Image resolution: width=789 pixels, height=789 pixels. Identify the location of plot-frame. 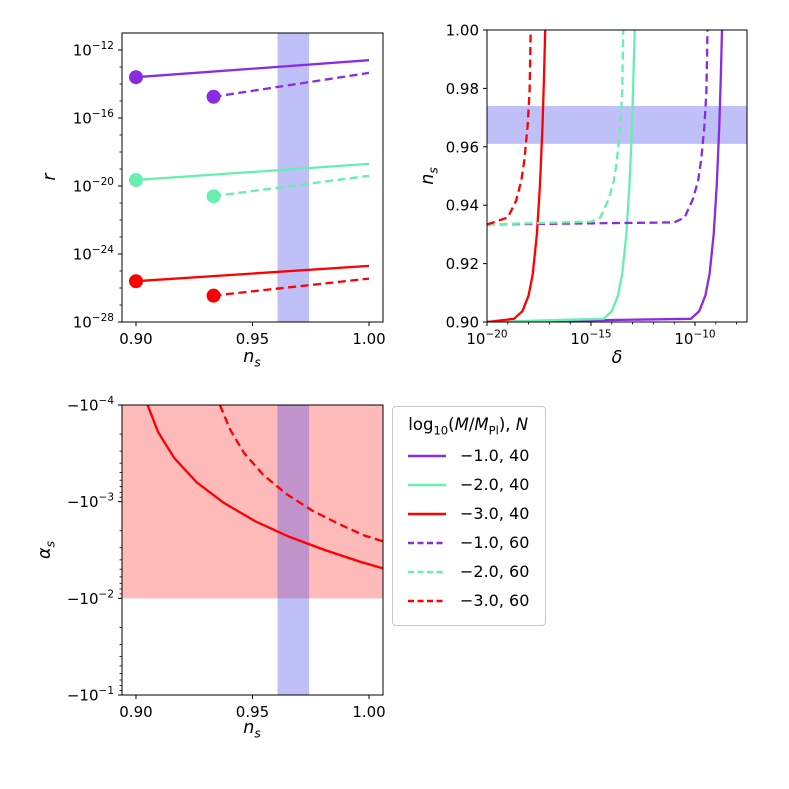
(617, 176).